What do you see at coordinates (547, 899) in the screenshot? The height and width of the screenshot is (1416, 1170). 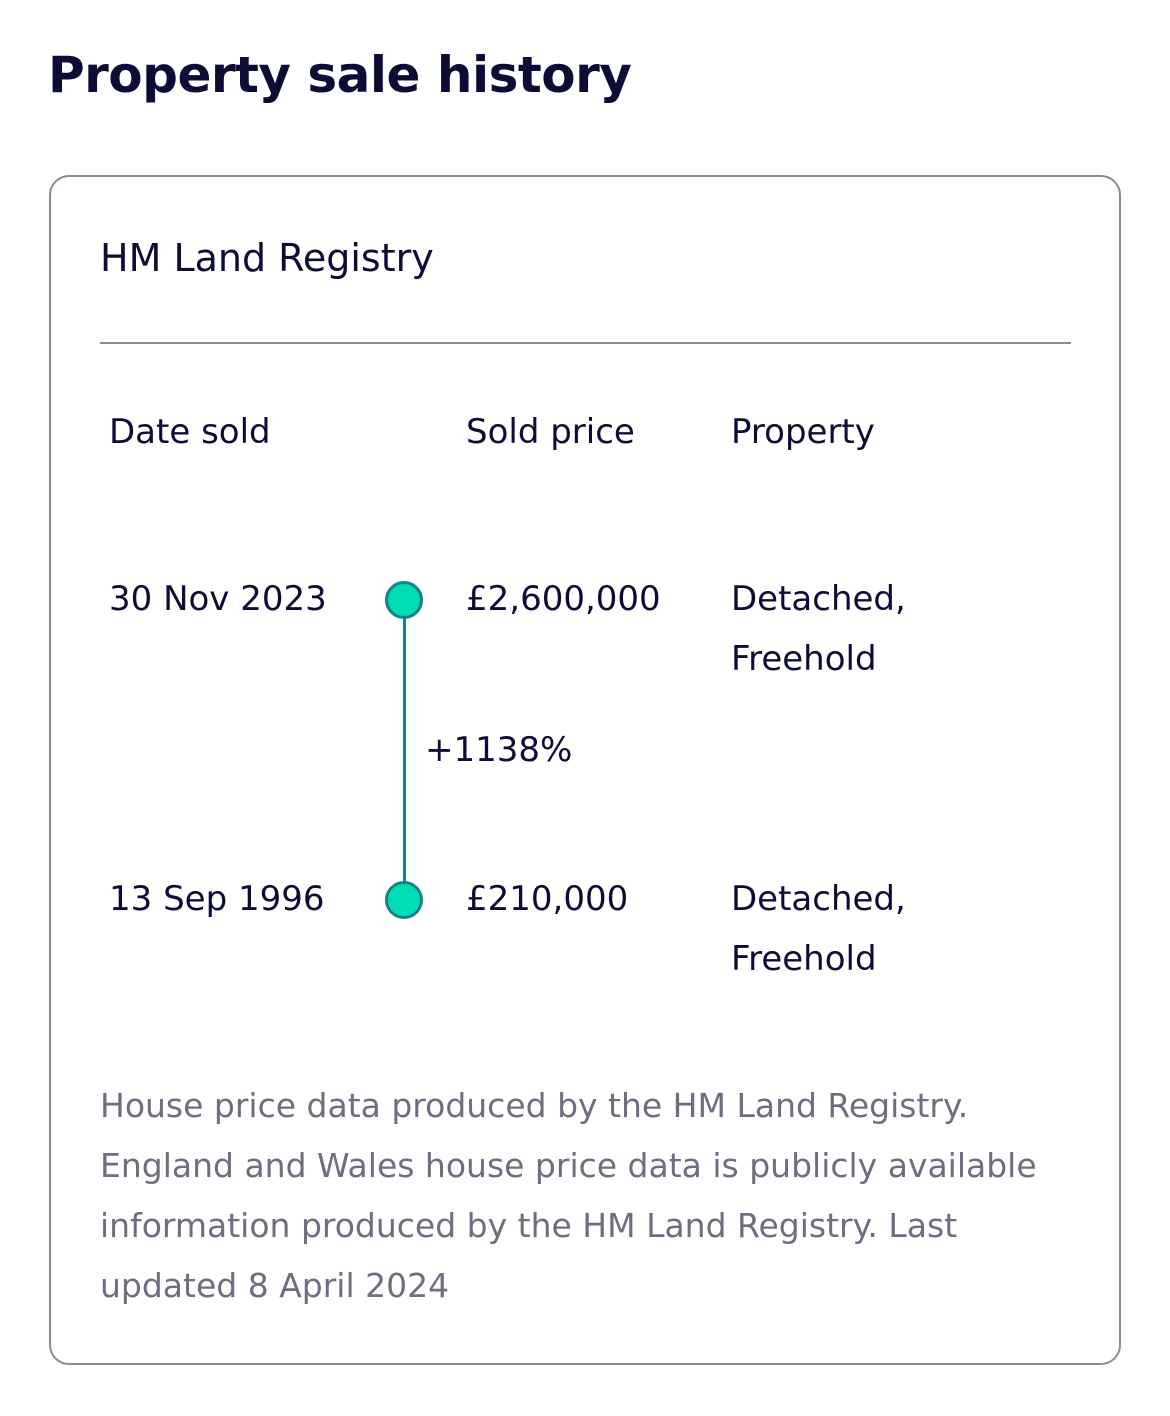 I see `sale-price: £210,000` at bounding box center [547, 899].